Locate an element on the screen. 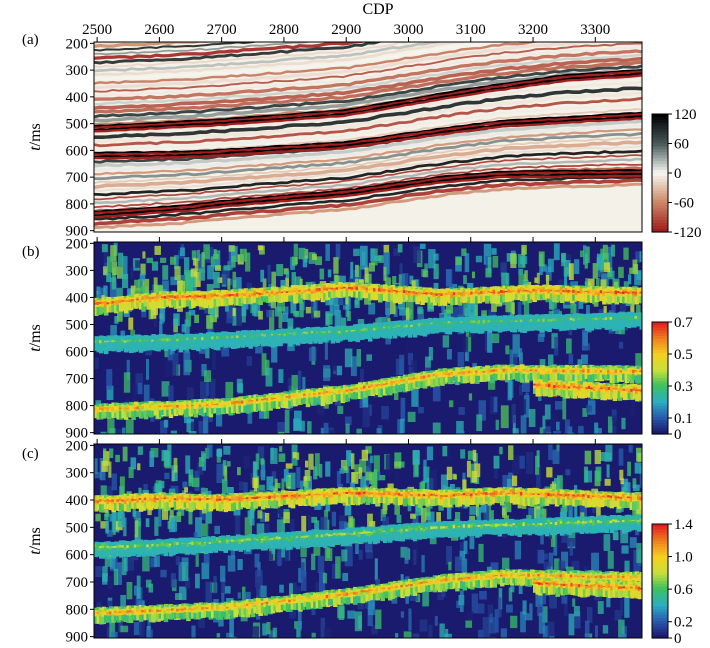 This screenshot has width=710, height=648. y-tick-label: 300 is located at coordinates (77, 71).